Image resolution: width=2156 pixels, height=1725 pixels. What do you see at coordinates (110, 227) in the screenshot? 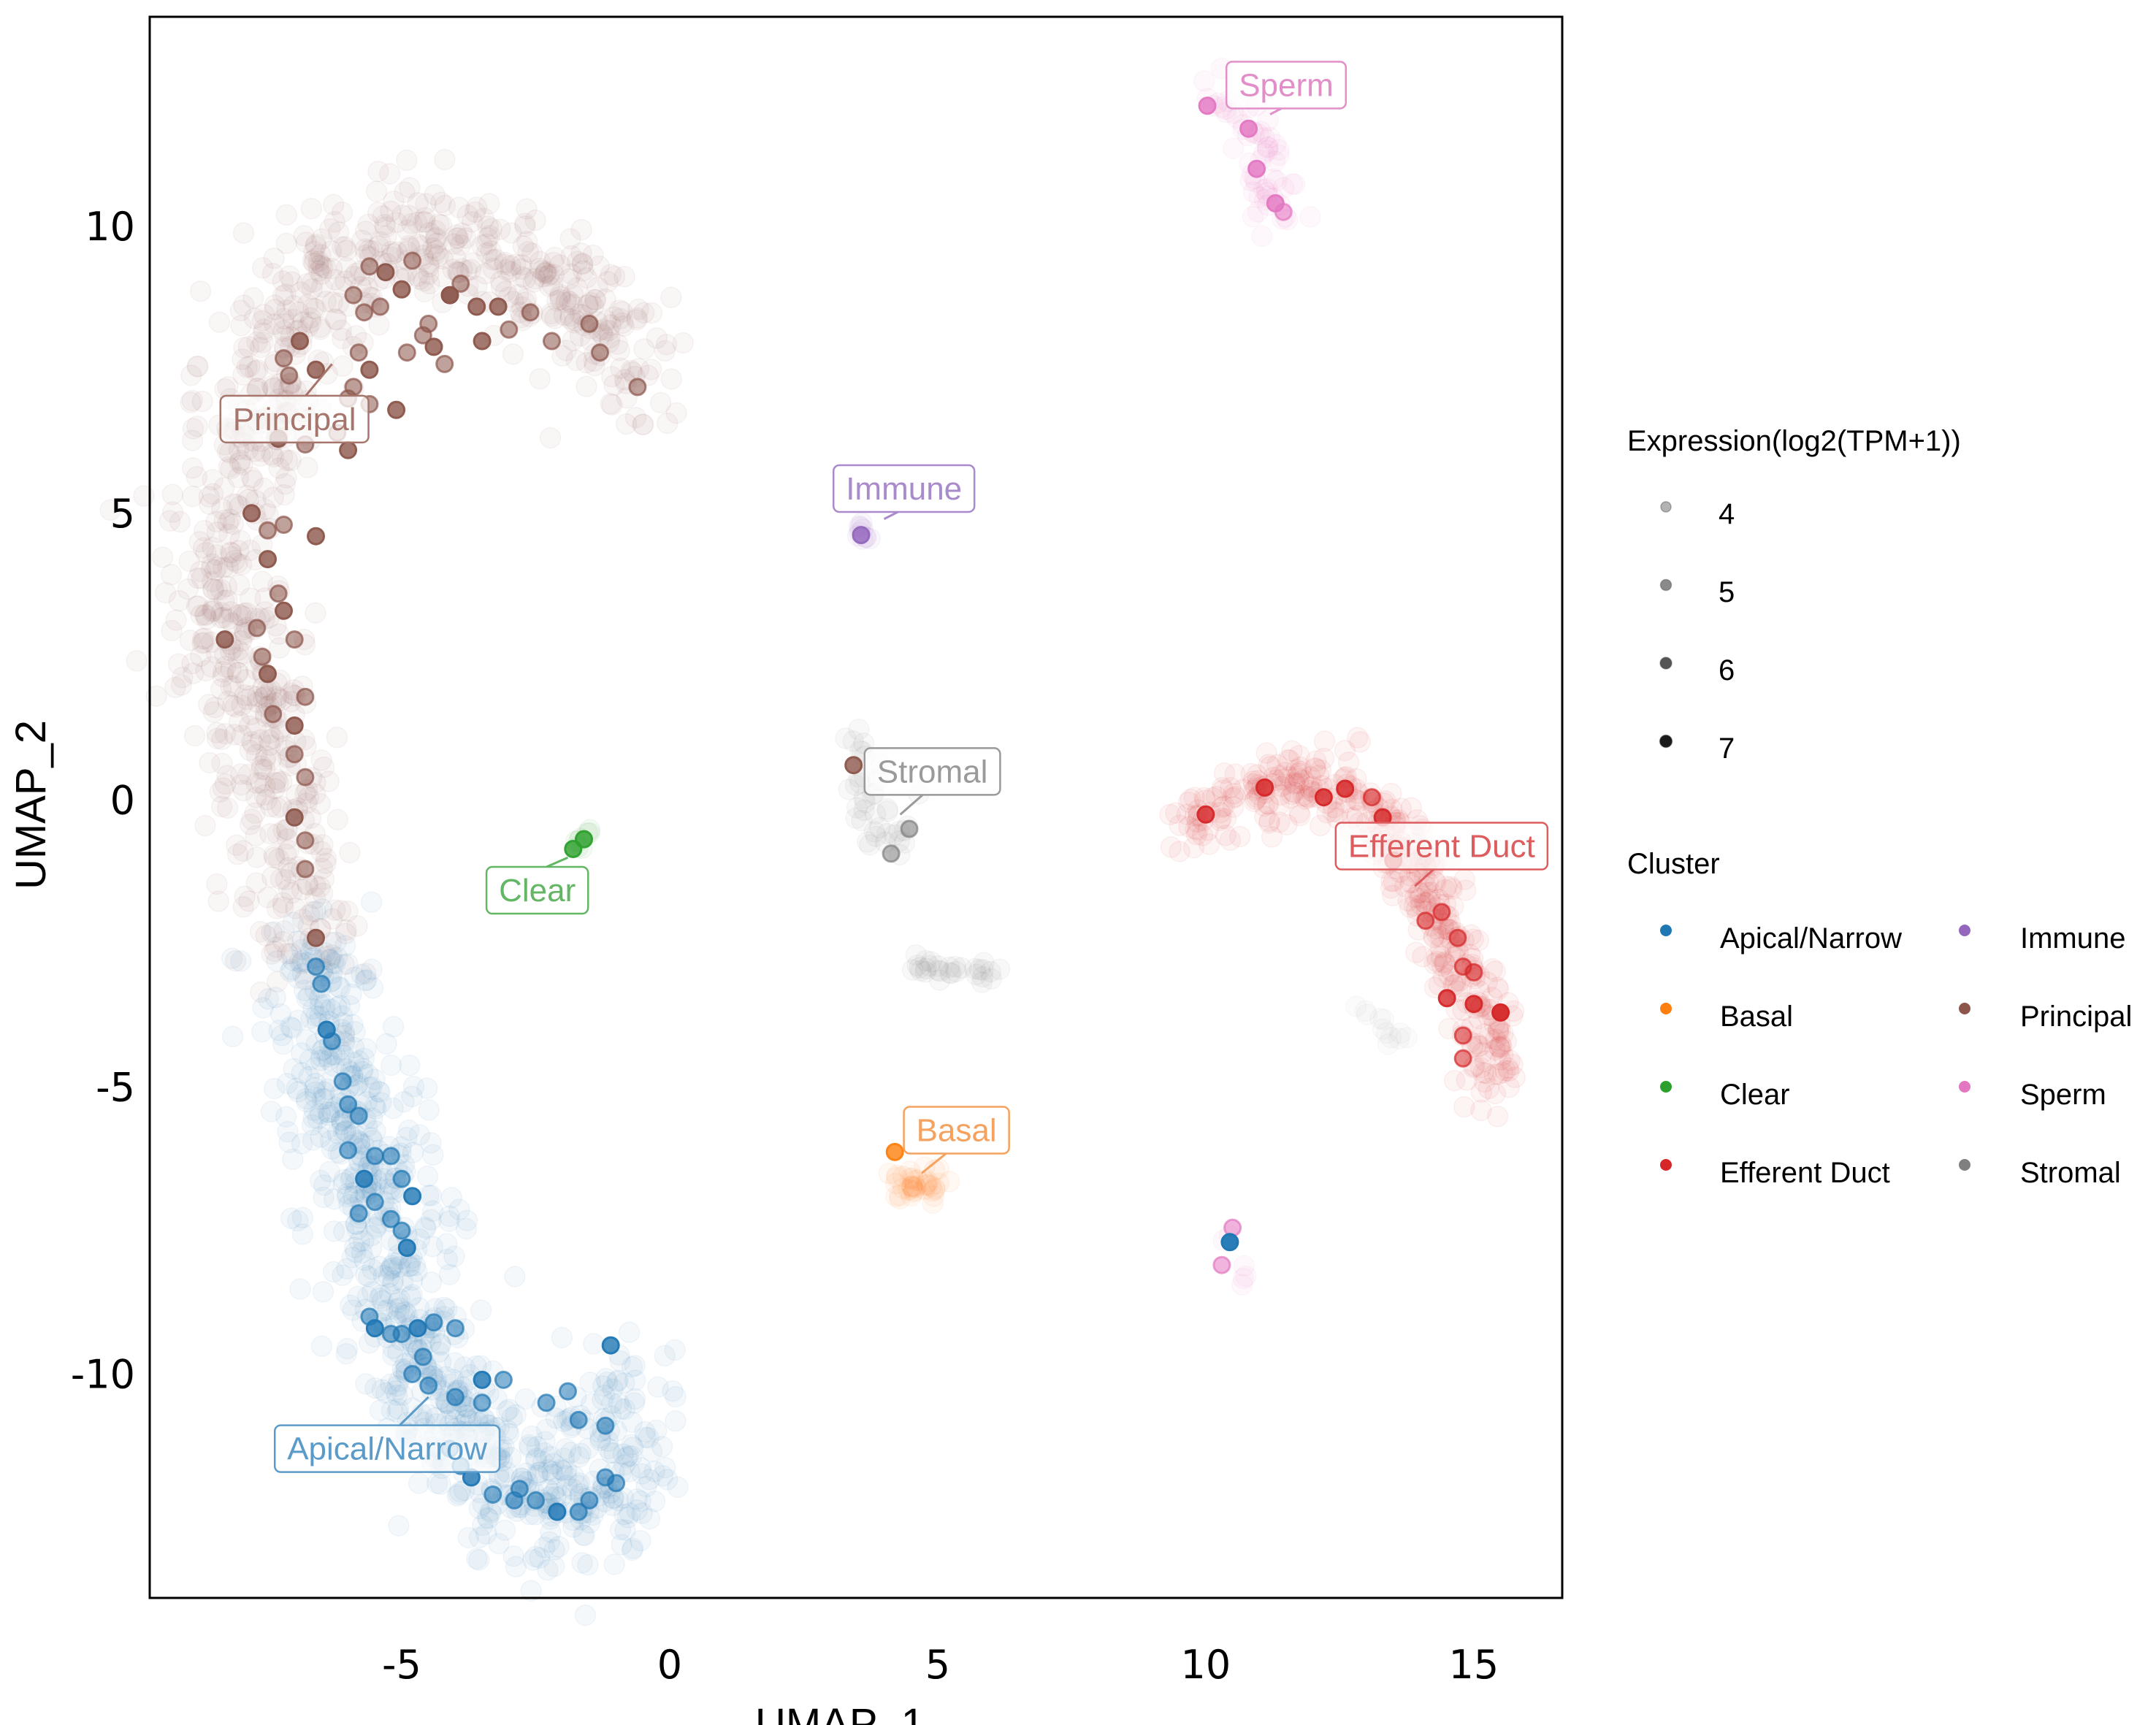
I see `y-tick-label: 10` at bounding box center [110, 227].